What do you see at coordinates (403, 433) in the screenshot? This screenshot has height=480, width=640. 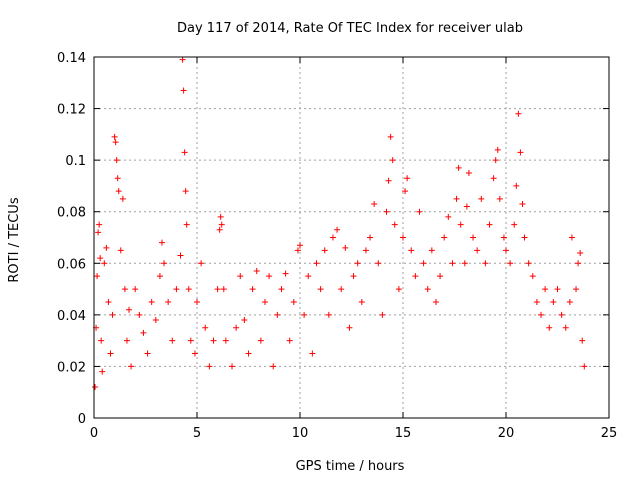 I see `x-tick-label: 15` at bounding box center [403, 433].